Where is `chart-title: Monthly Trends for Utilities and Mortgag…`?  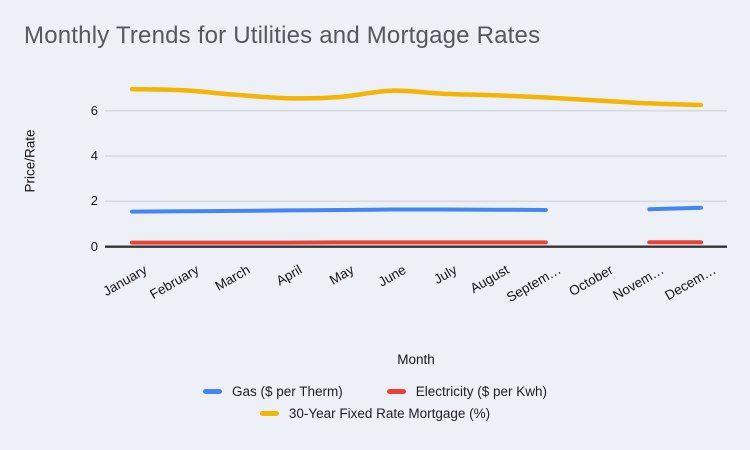 chart-title: Monthly Trends for Utilities and Mortgag… is located at coordinates (282, 35).